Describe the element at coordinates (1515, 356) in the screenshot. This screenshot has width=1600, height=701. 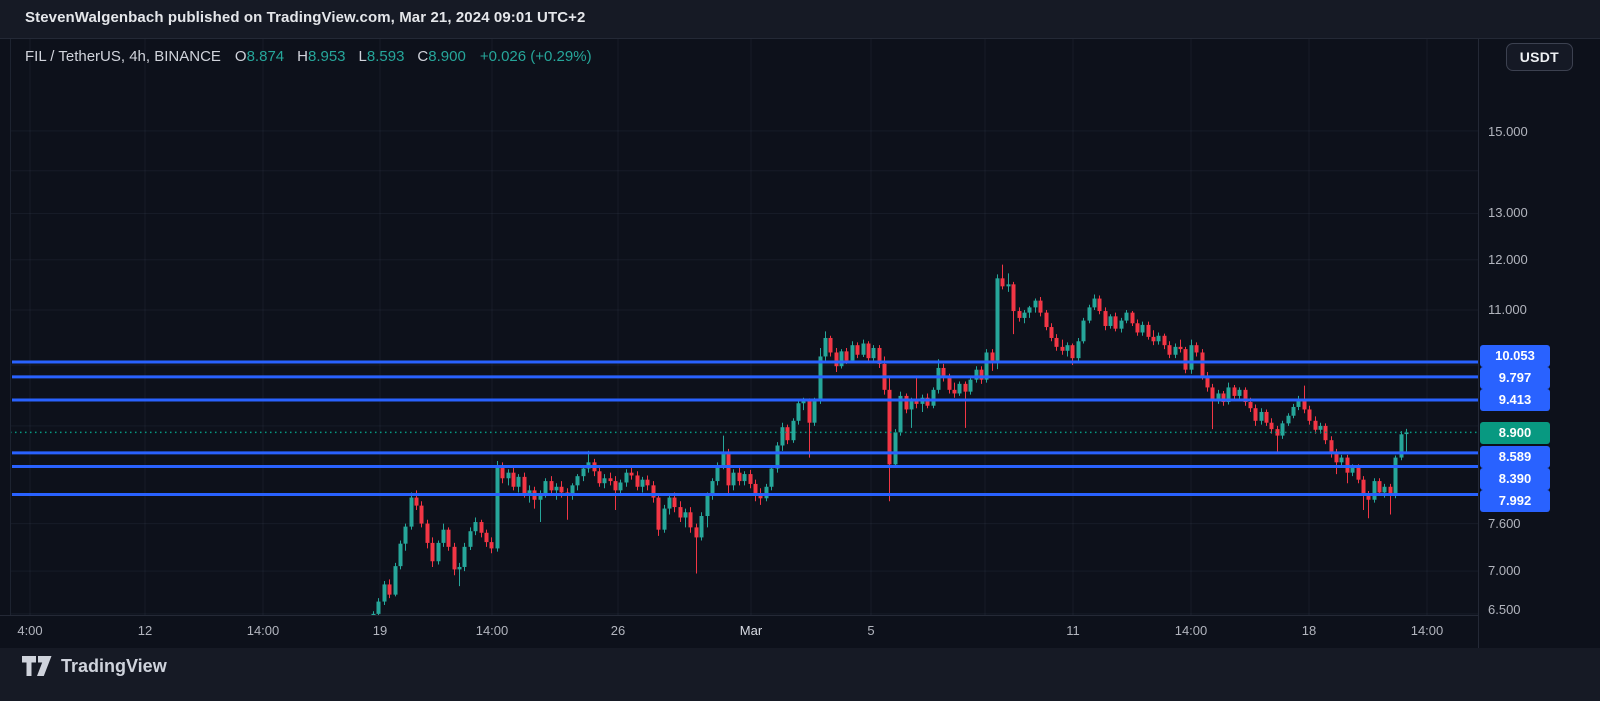
I see `price-line-label-chip: 10.053` at that location.